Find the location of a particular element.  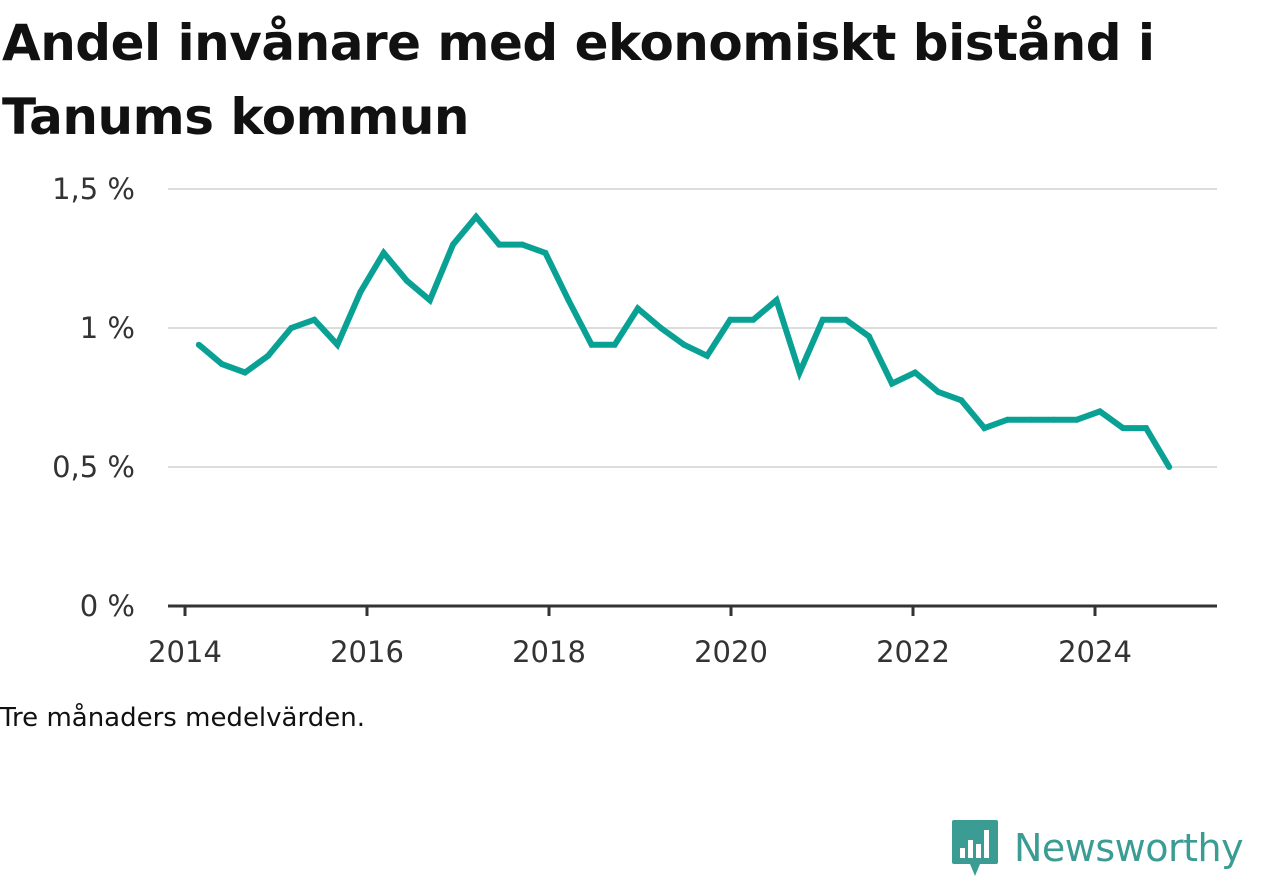

x-tick-label: 2020 is located at coordinates (731, 652).